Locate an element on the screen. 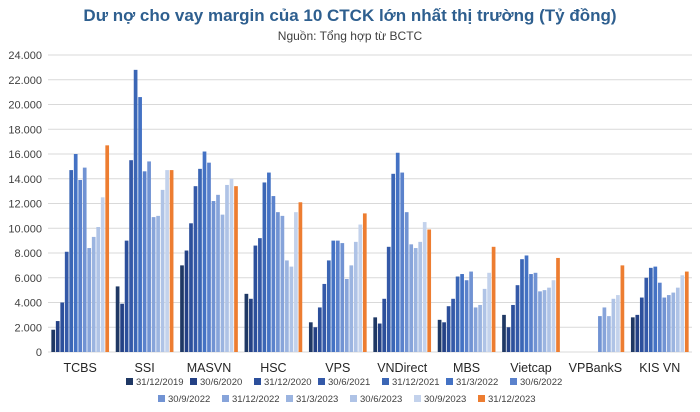 The height and width of the screenshot is (412, 700). chart-subtitle: Nguồn: Tổng hợp từ BCTC is located at coordinates (350, 36).